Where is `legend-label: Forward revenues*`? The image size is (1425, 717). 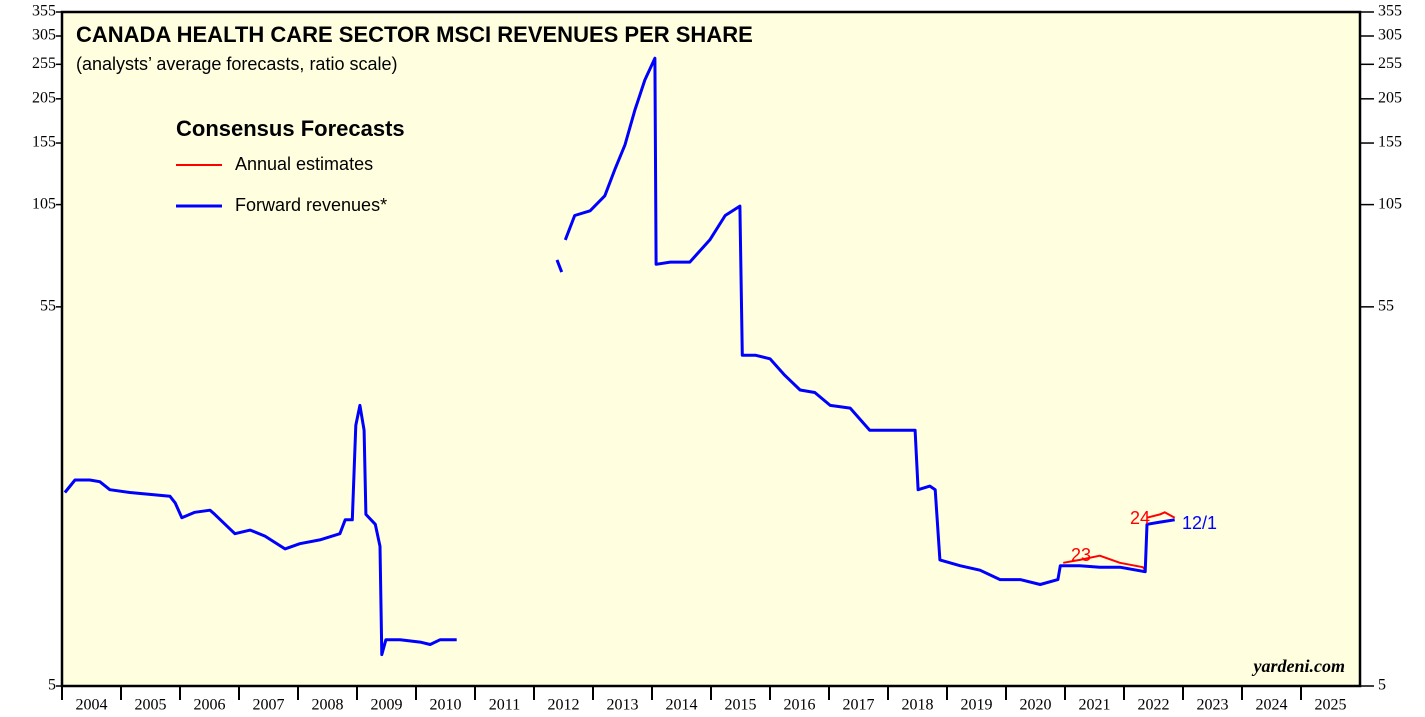
legend-label: Forward revenues* is located at coordinates (311, 205).